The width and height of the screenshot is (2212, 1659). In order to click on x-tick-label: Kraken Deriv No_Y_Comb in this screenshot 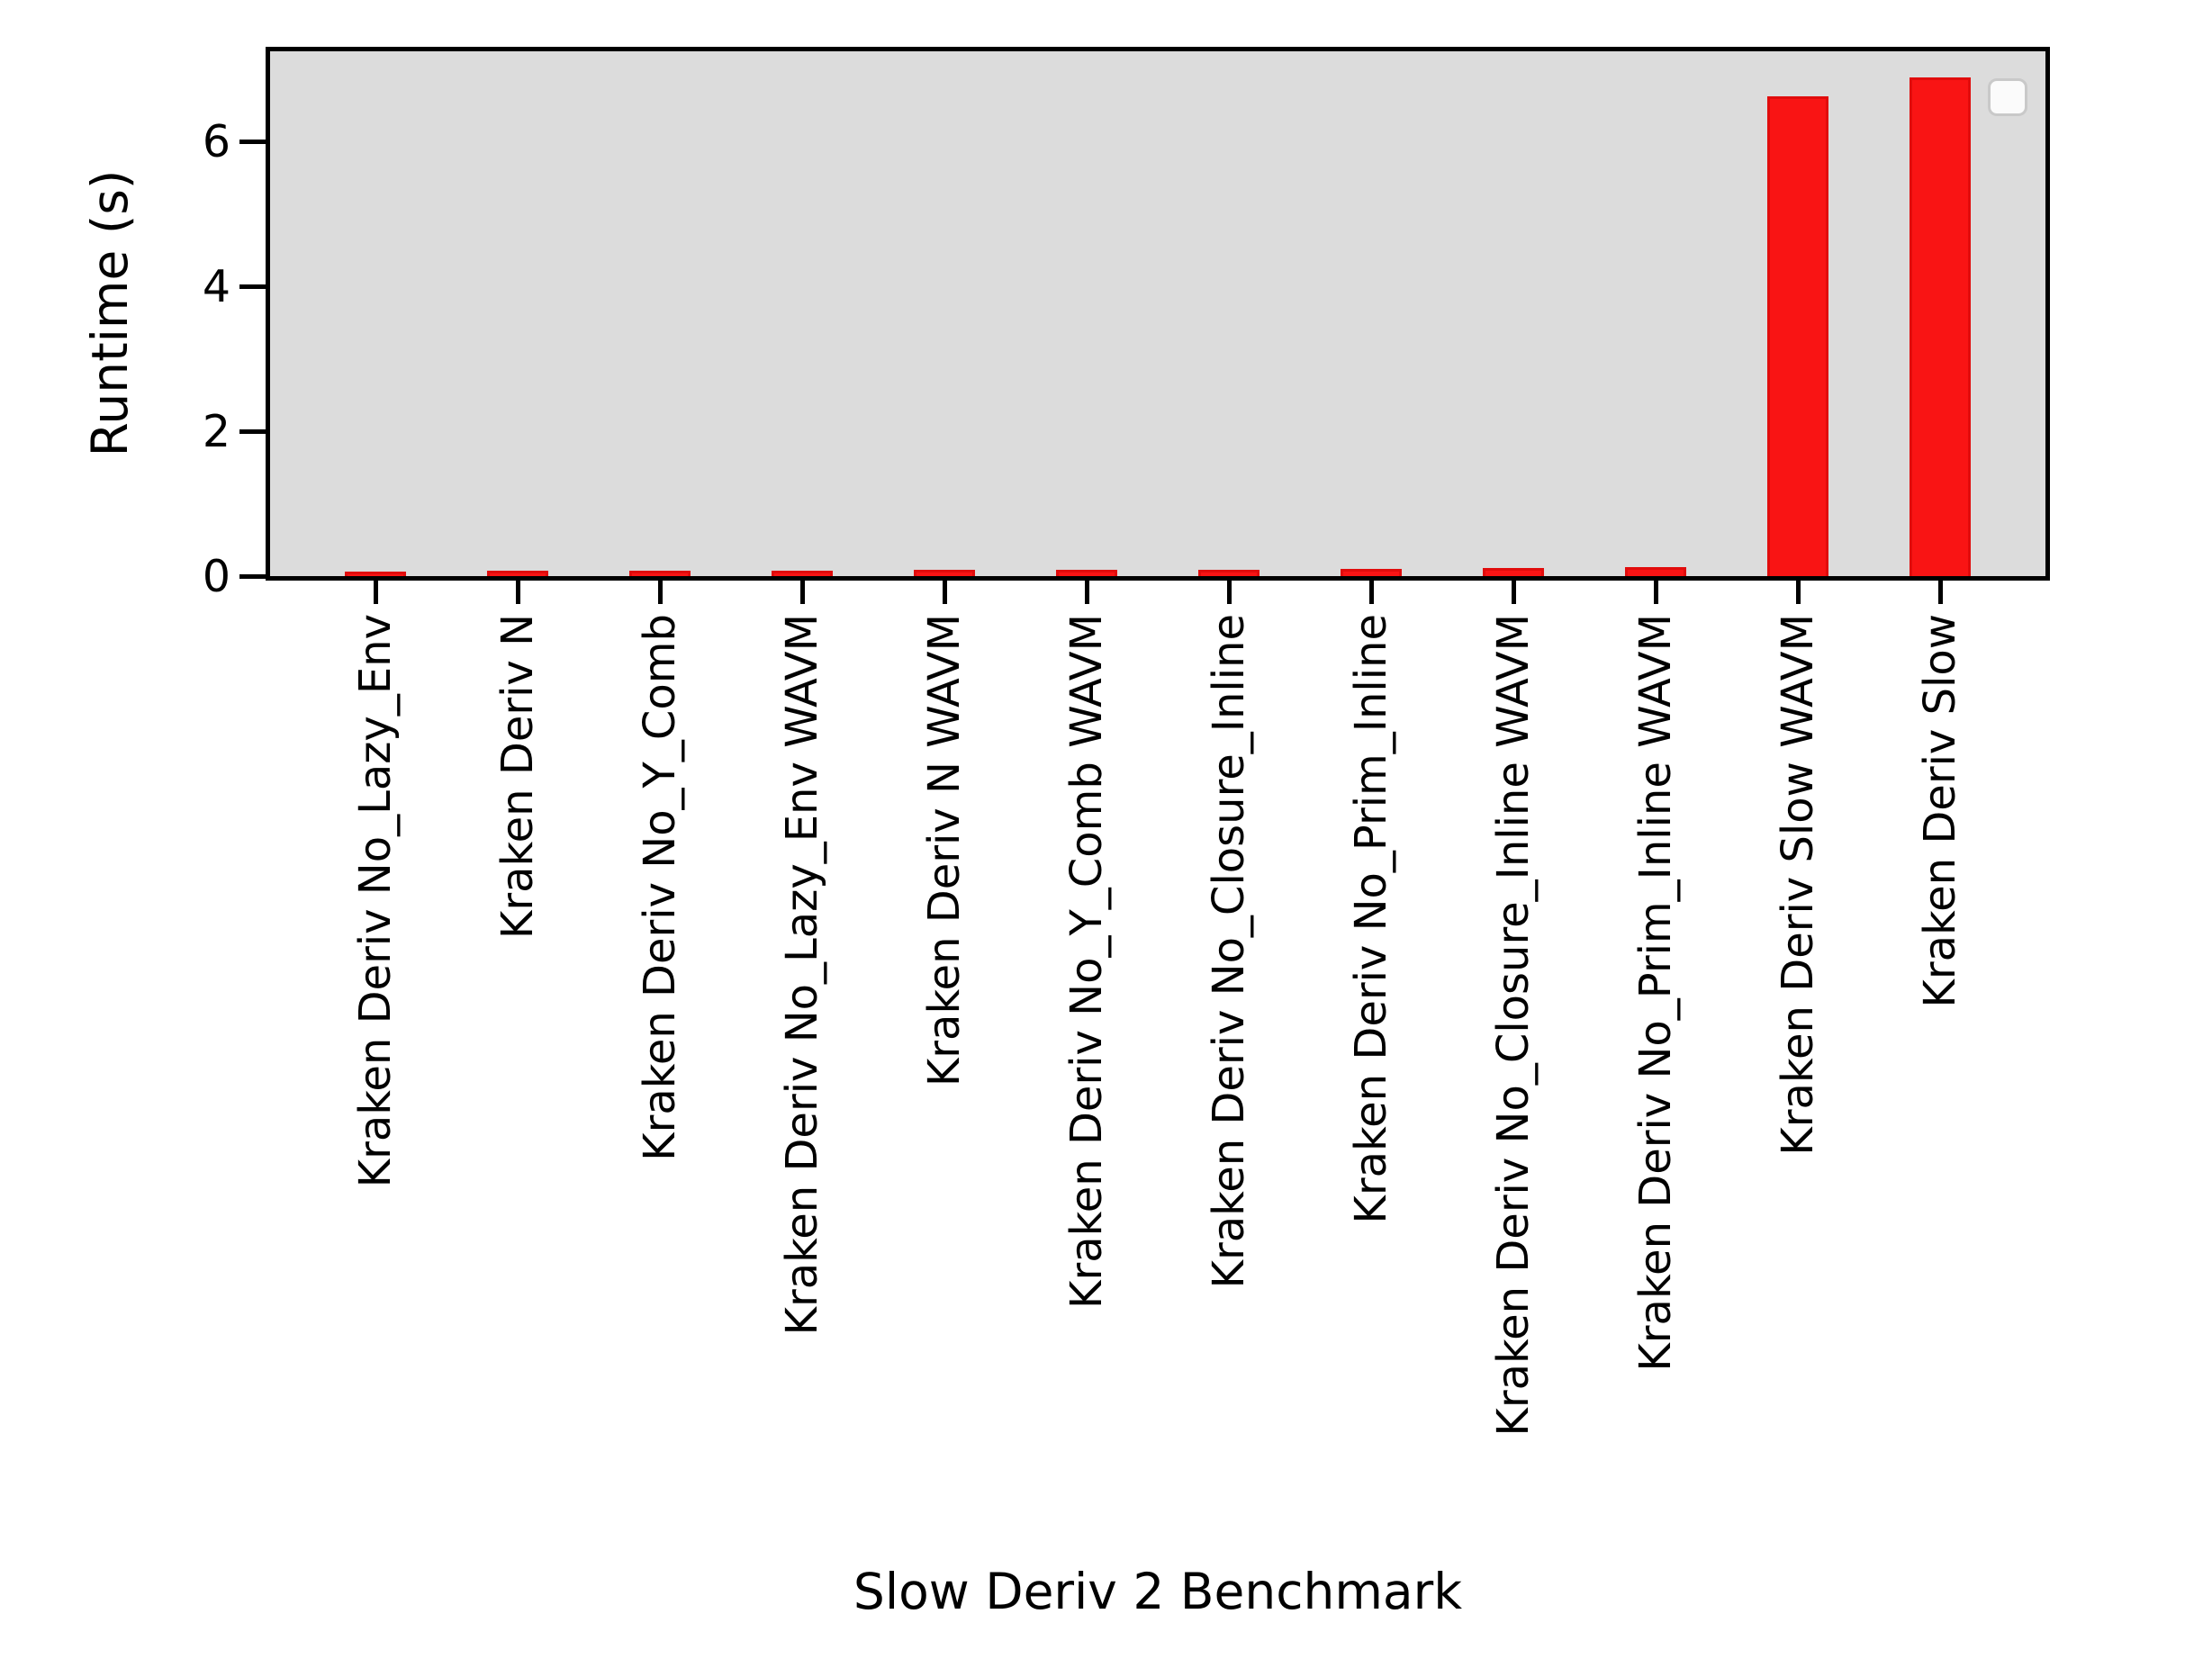, I will do `click(660, 887)`.